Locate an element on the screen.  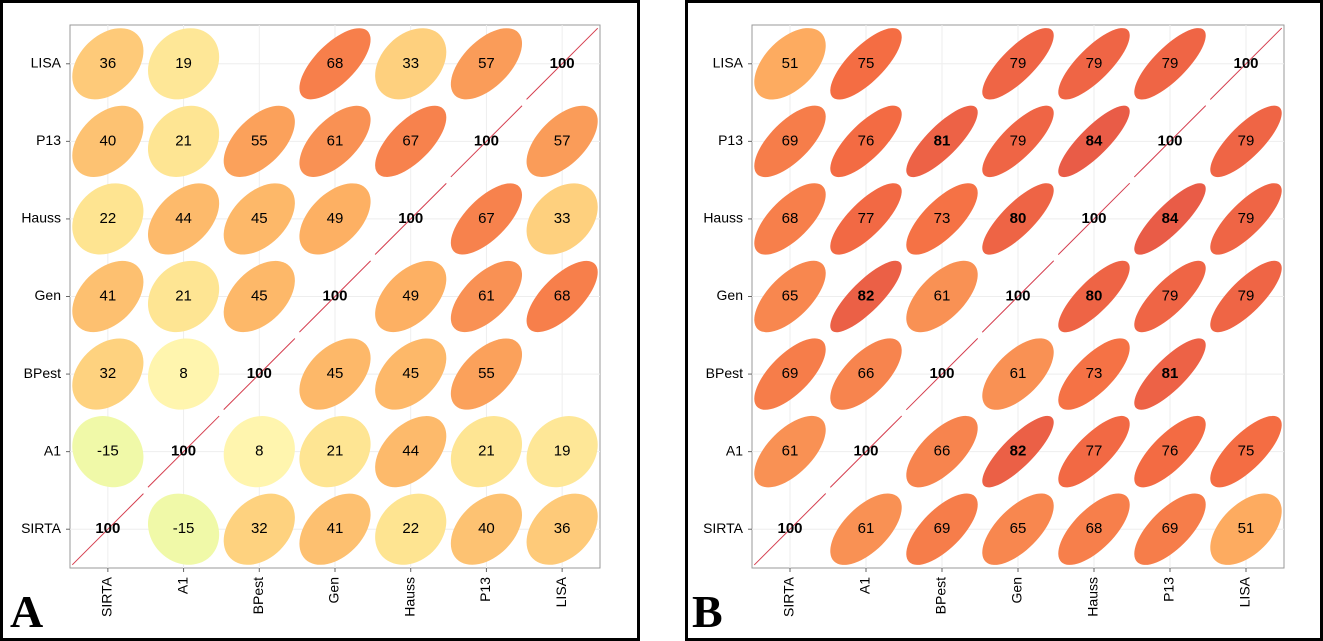
x-tick-label: LISA is located at coordinates (1245, 591).